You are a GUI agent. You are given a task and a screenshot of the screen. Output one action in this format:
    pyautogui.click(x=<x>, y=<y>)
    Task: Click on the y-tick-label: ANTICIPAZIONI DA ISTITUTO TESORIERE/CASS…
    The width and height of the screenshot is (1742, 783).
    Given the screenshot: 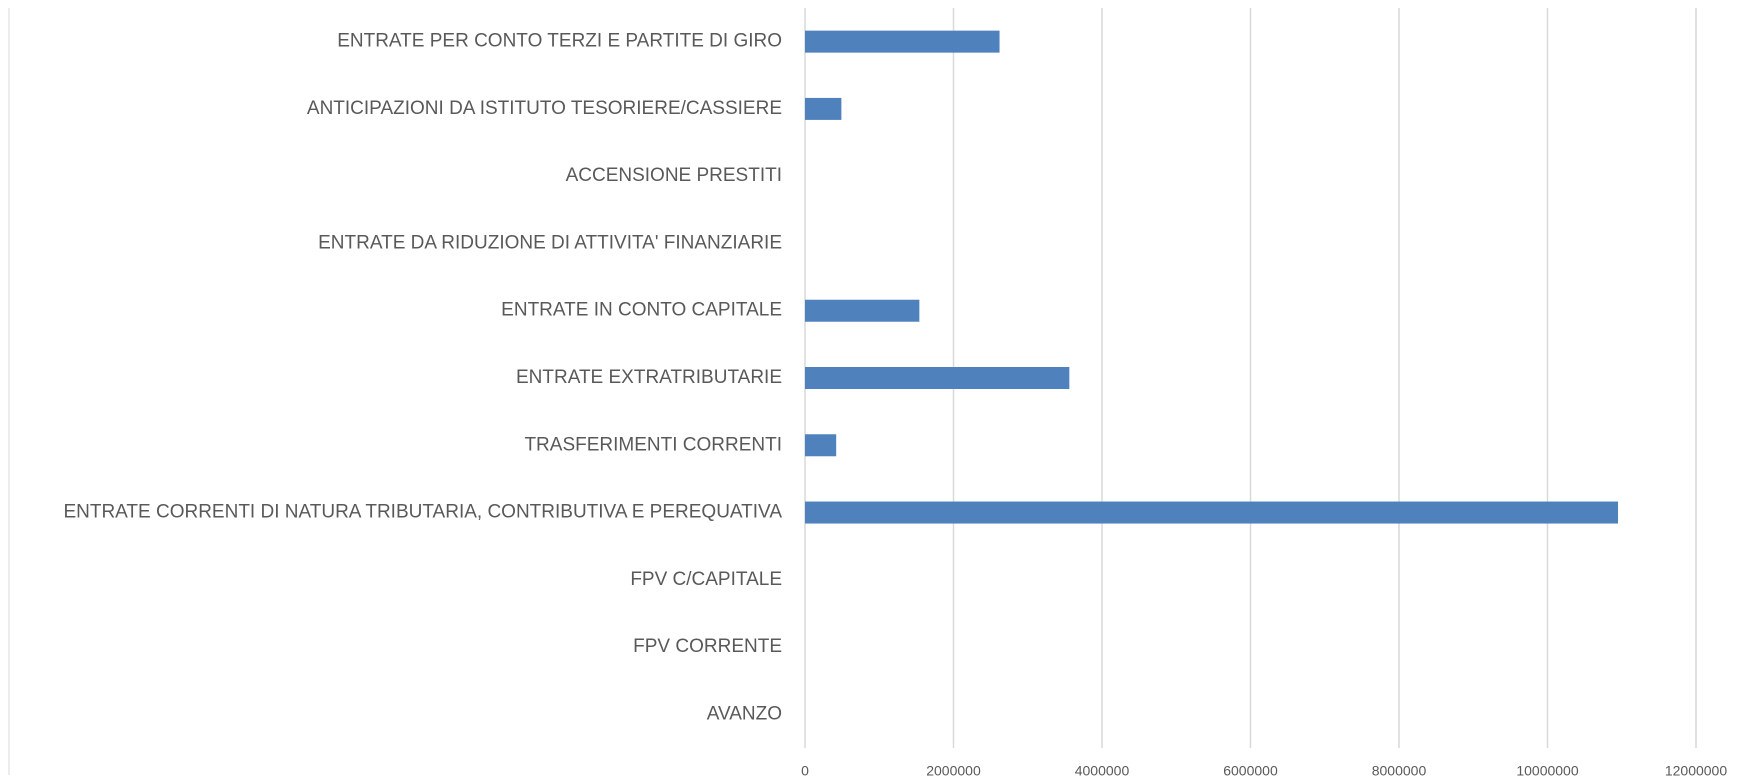 What is the action you would take?
    pyautogui.click(x=544, y=108)
    